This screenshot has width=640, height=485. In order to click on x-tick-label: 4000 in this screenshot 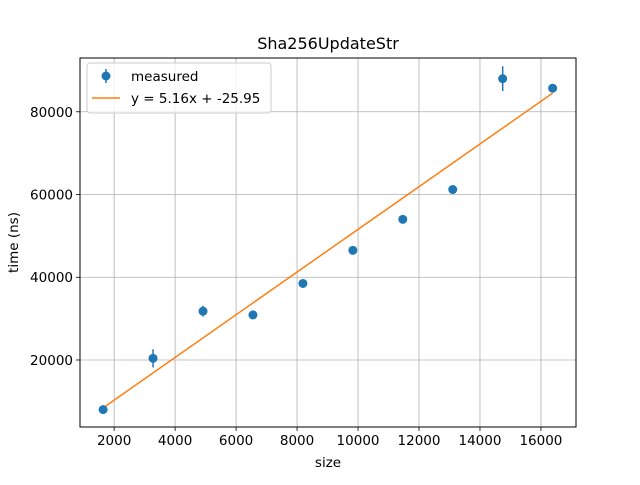, I will do `click(175, 441)`.